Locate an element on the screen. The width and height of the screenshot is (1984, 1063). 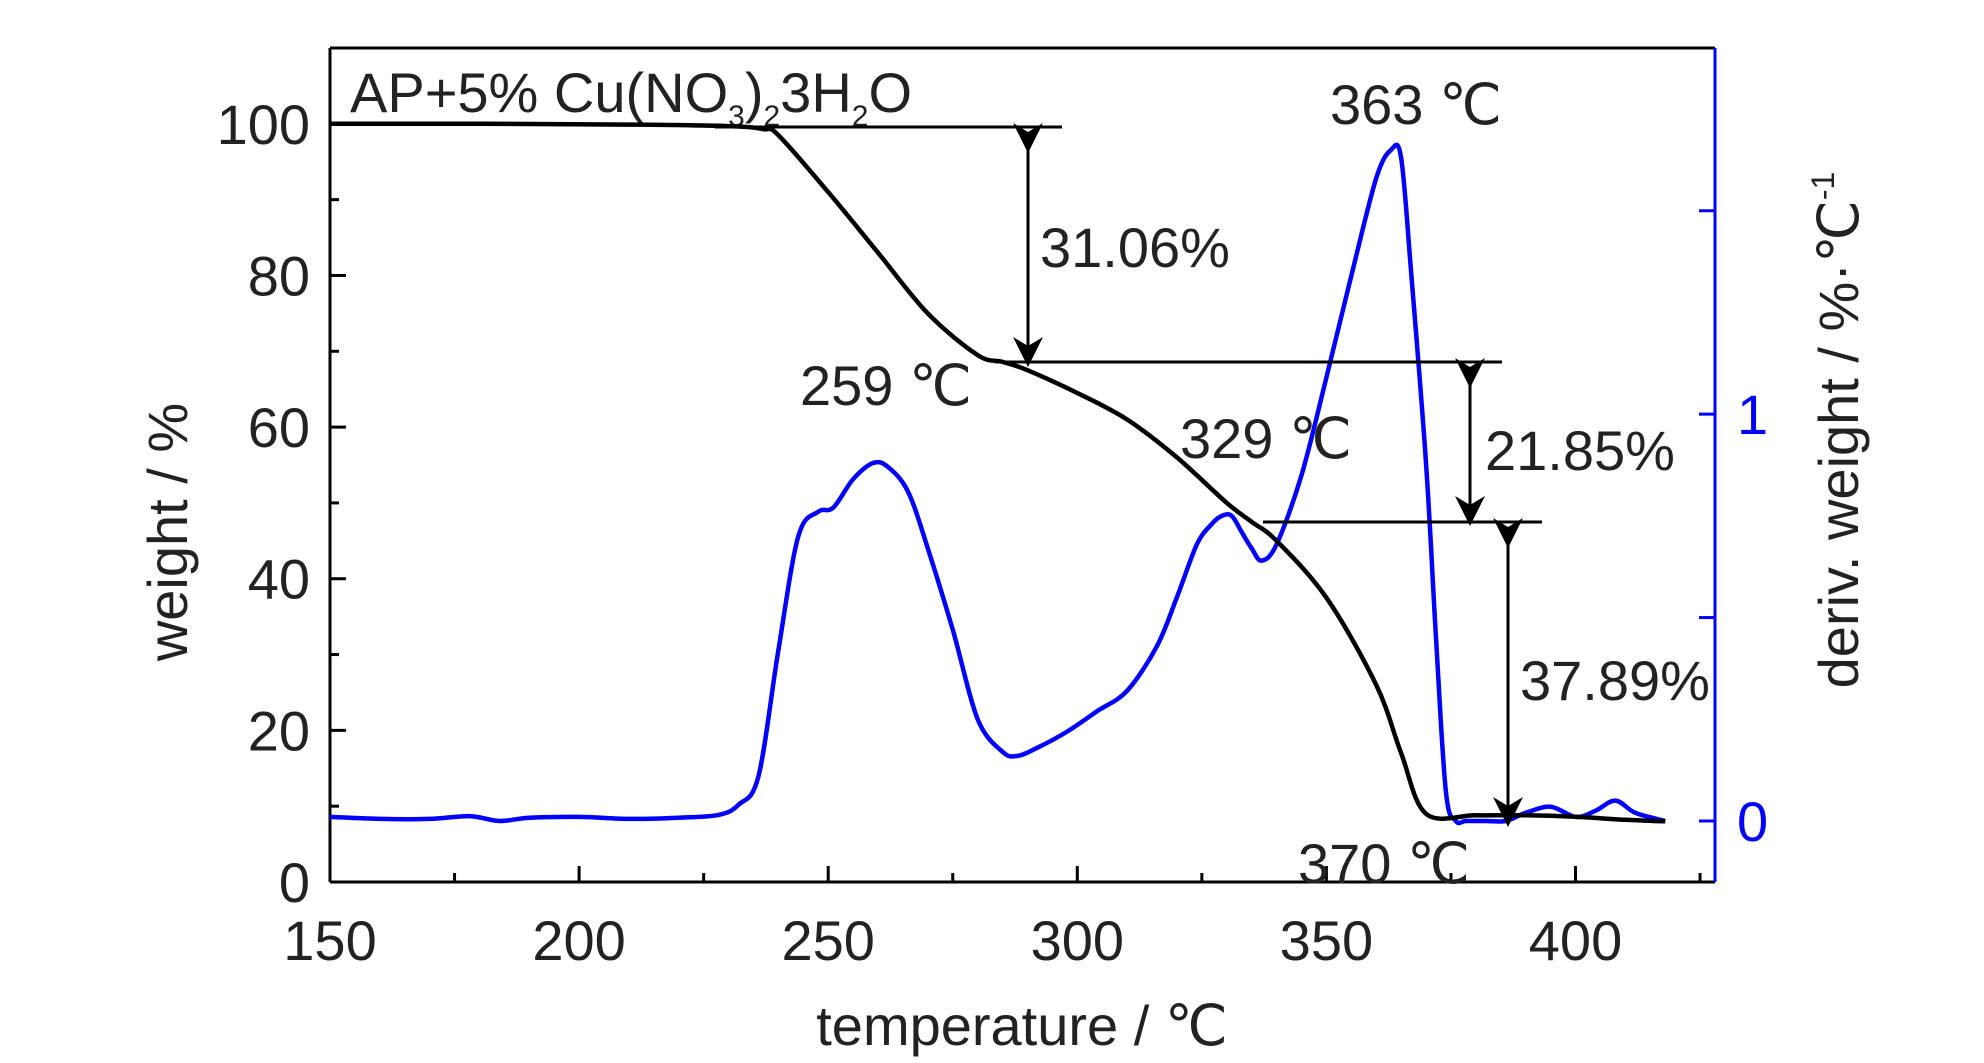
title-part-4: O is located at coordinates (890, 92).